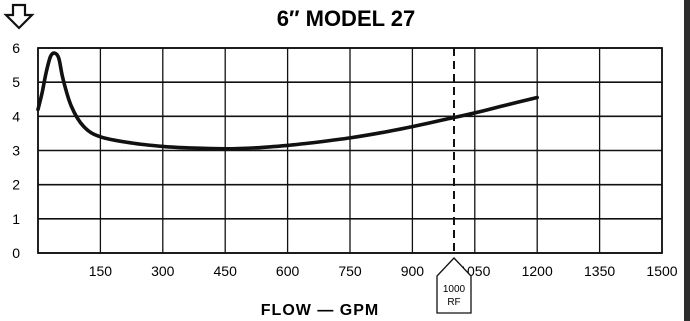 Image resolution: width=690 pixels, height=321 pixels. I want to click on page-edge-strip, so click(687, 160).